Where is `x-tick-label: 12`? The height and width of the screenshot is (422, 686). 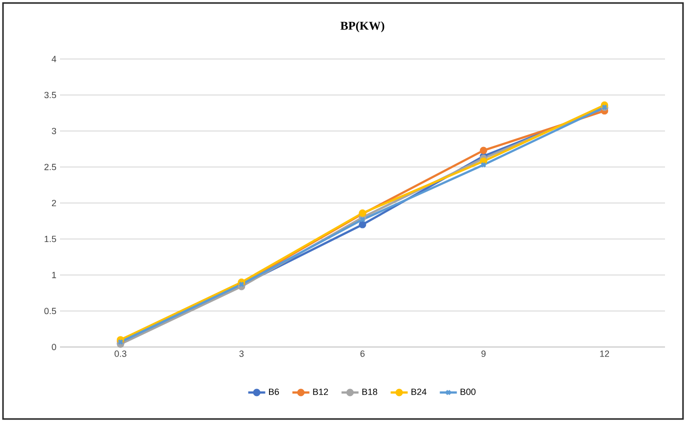 x-tick-label: 12 is located at coordinates (605, 353).